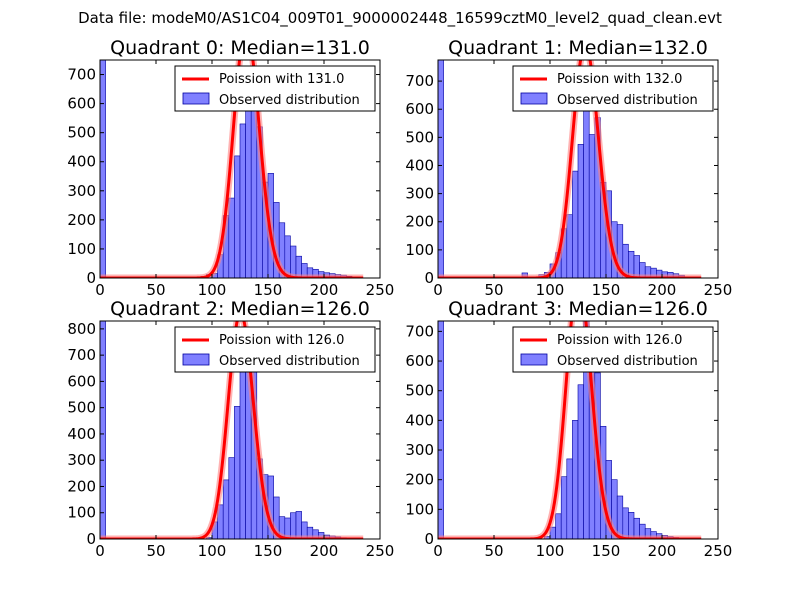 Image resolution: width=800 pixels, height=604 pixels. Describe the element at coordinates (81, 191) in the screenshot. I see `y-tick-label: 300` at that location.